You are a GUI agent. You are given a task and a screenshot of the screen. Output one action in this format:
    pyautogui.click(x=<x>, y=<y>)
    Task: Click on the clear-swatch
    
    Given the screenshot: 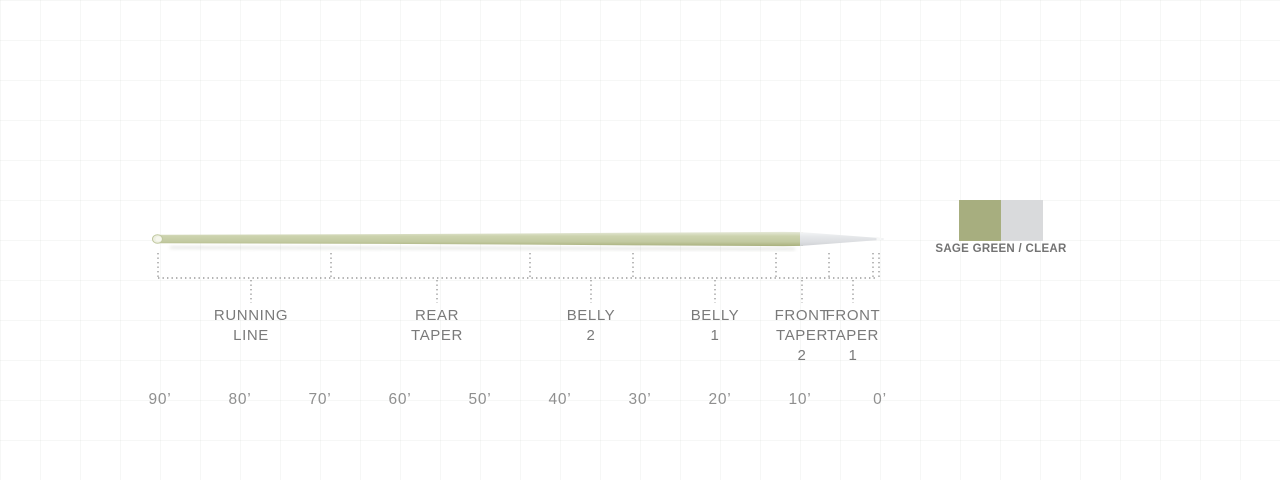 What is the action you would take?
    pyautogui.click(x=1022, y=220)
    